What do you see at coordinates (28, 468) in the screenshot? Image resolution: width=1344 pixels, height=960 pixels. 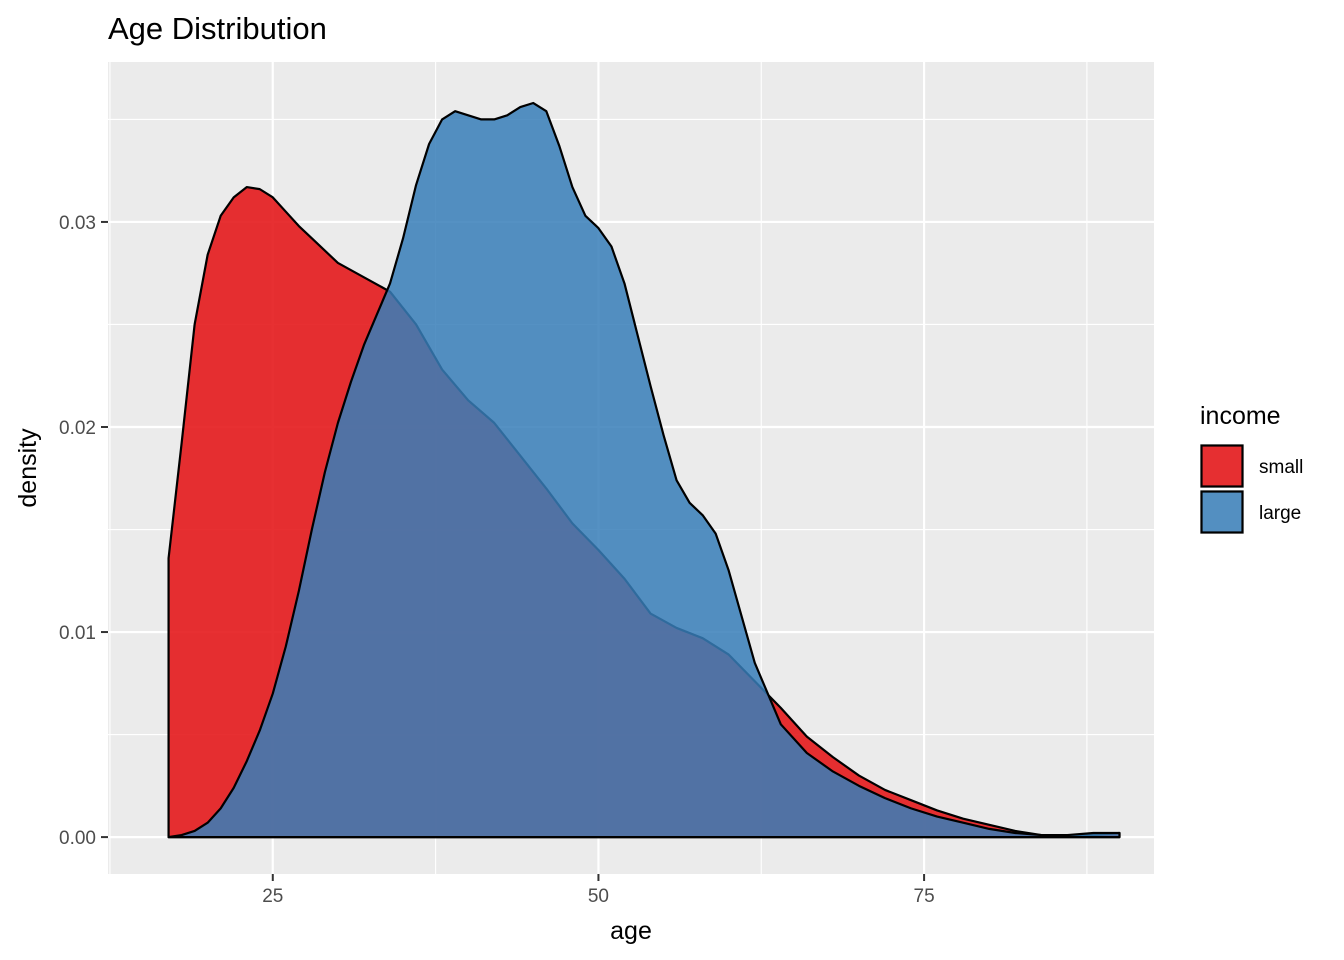 I see `y-axis-title: density` at bounding box center [28, 468].